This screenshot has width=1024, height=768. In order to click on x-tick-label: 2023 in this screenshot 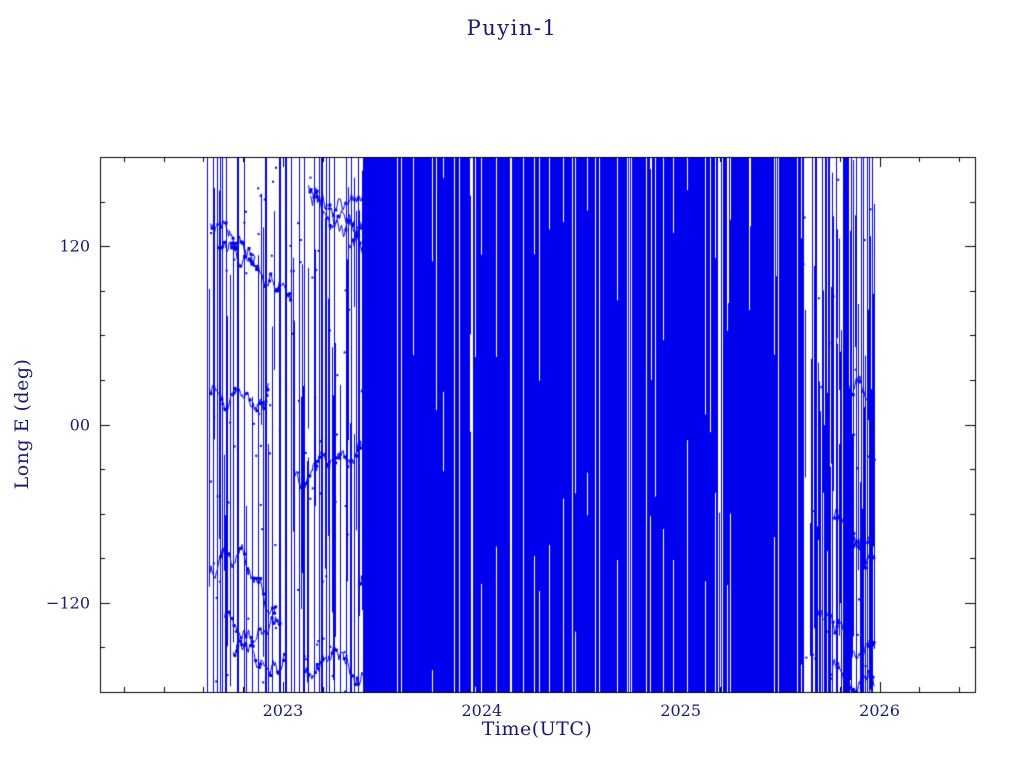, I will do `click(283, 710)`.